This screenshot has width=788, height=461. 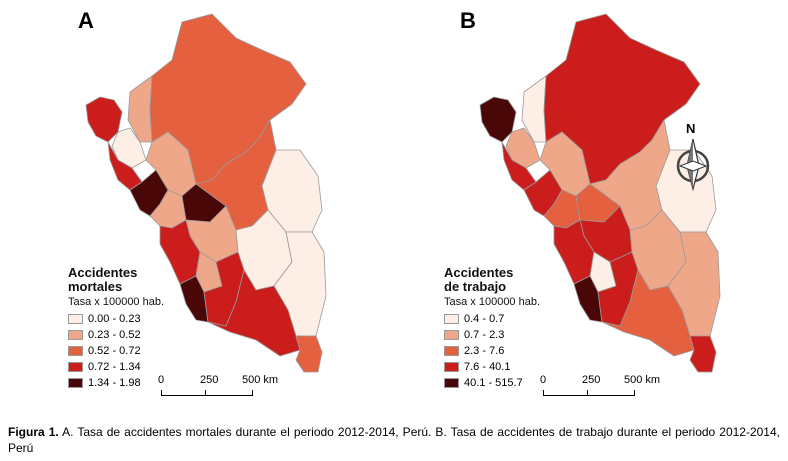 I want to click on legend-title-line2: de trabajo, so click(x=475, y=286).